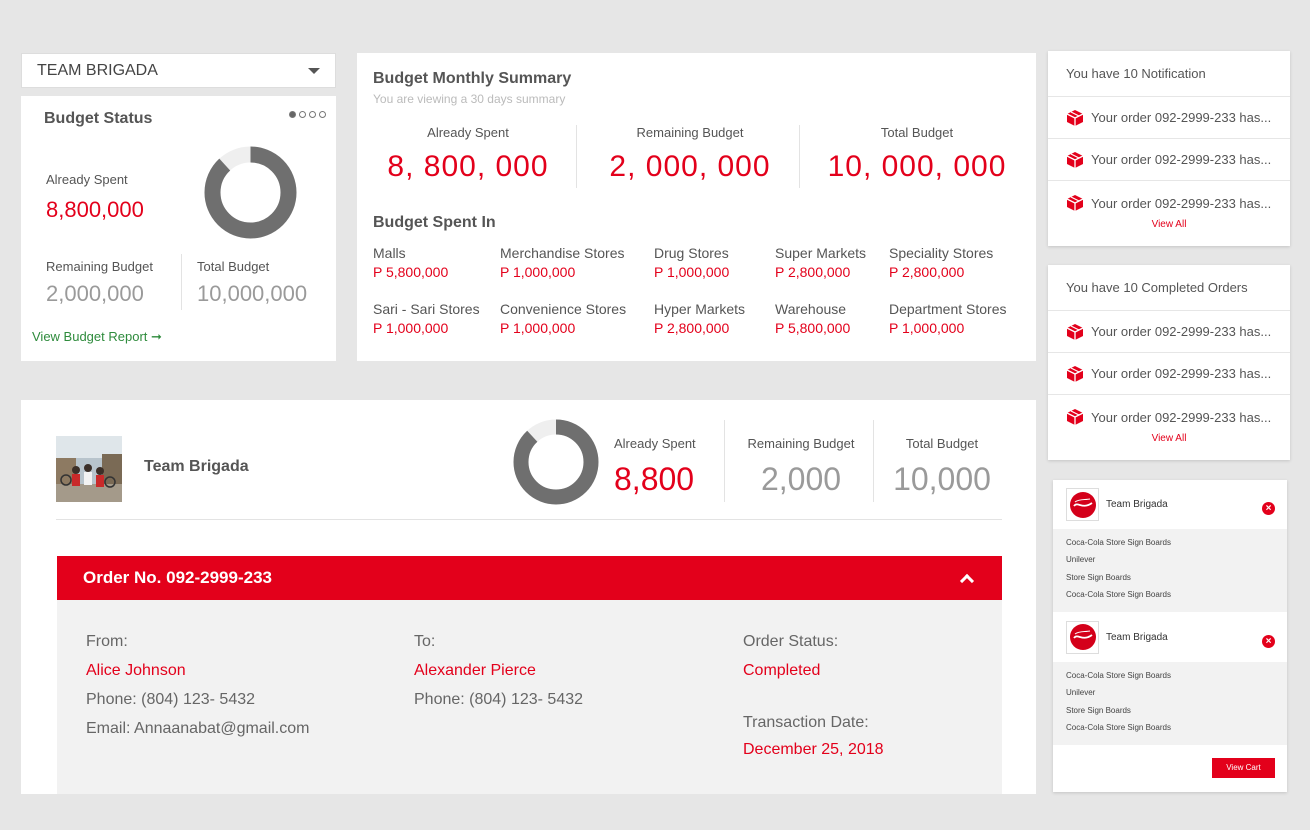 The height and width of the screenshot is (830, 1310). I want to click on view-cart-button: View Cart, so click(1243, 768).